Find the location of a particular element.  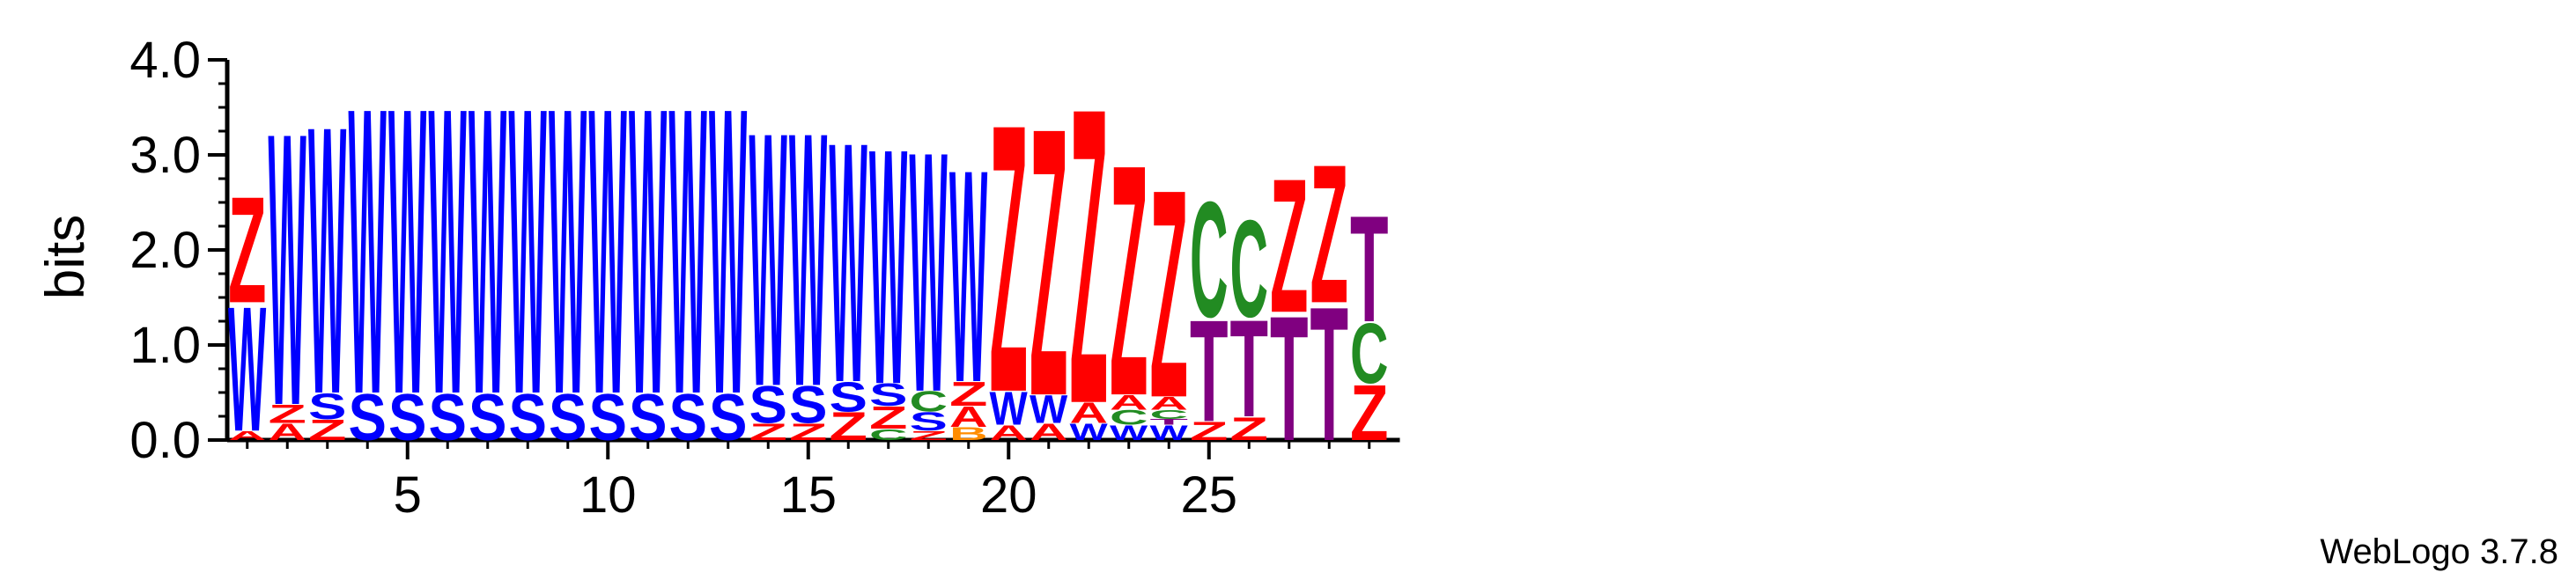

x-tick-label: 25 is located at coordinates (1208, 495).